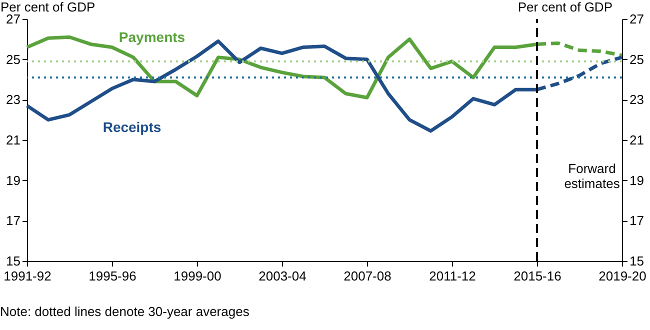 This screenshot has height=330, width=650. I want to click on y2-axis-title: Per cent of GDP, so click(565, 7).